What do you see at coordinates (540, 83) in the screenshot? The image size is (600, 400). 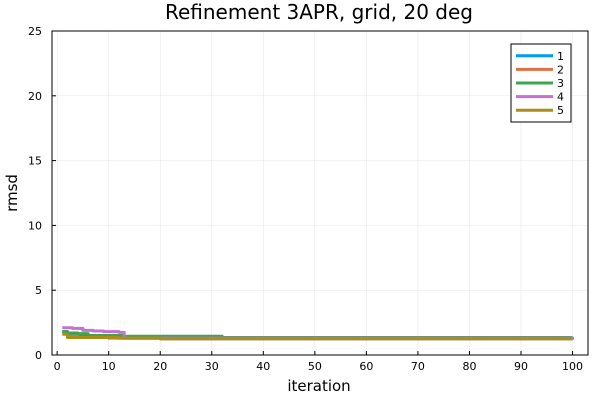 I see `legend-item-3: 3` at bounding box center [540, 83].